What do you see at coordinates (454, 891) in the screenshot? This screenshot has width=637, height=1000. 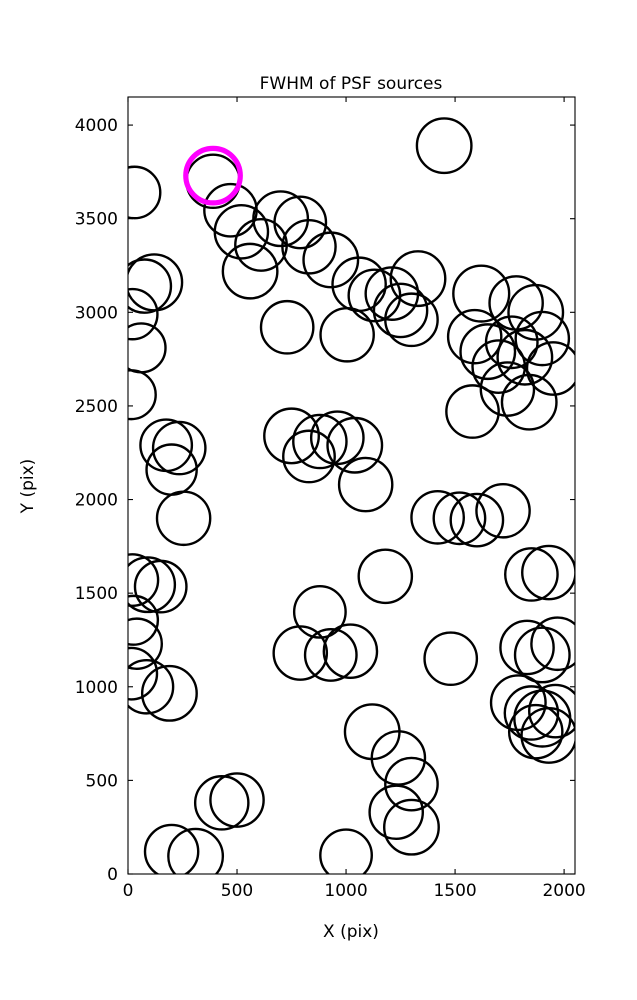 I see `x-tick-label: 1500` at bounding box center [454, 891].